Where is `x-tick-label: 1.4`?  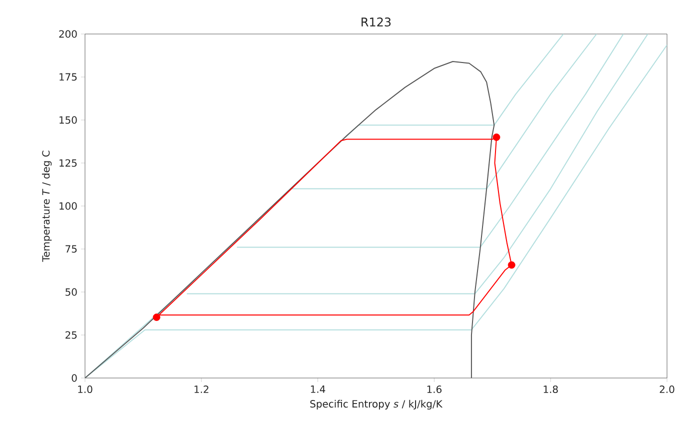 x-tick-label: 1.4 is located at coordinates (318, 389).